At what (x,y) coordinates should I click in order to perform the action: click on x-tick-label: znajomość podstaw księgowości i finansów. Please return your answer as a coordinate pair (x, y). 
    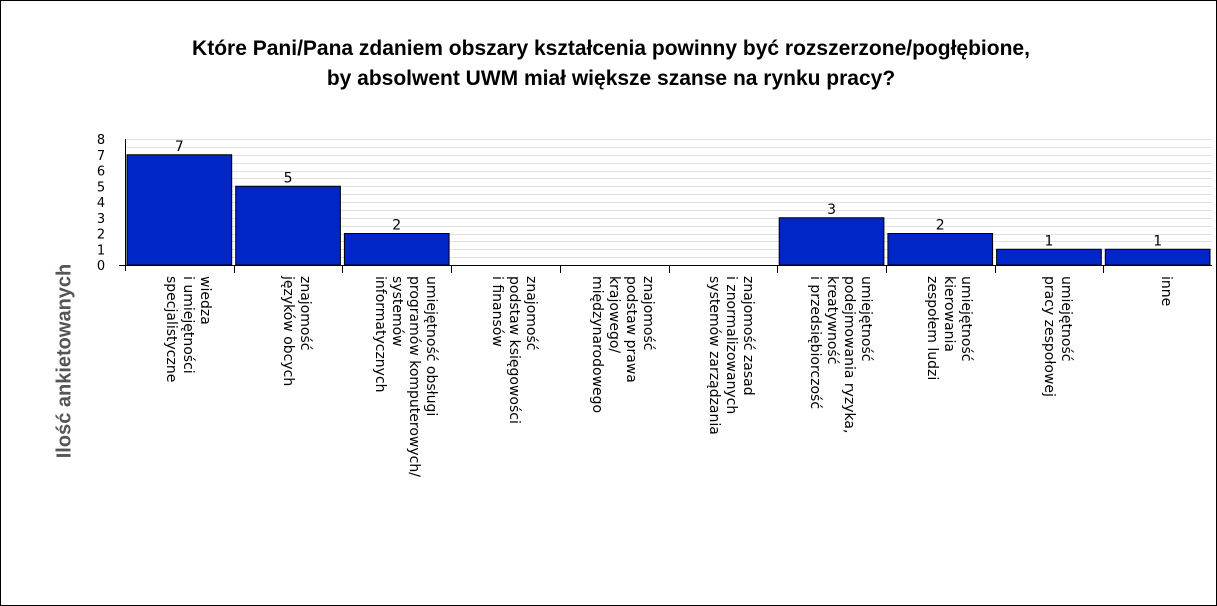
    Looking at the image, I should click on (514, 350).